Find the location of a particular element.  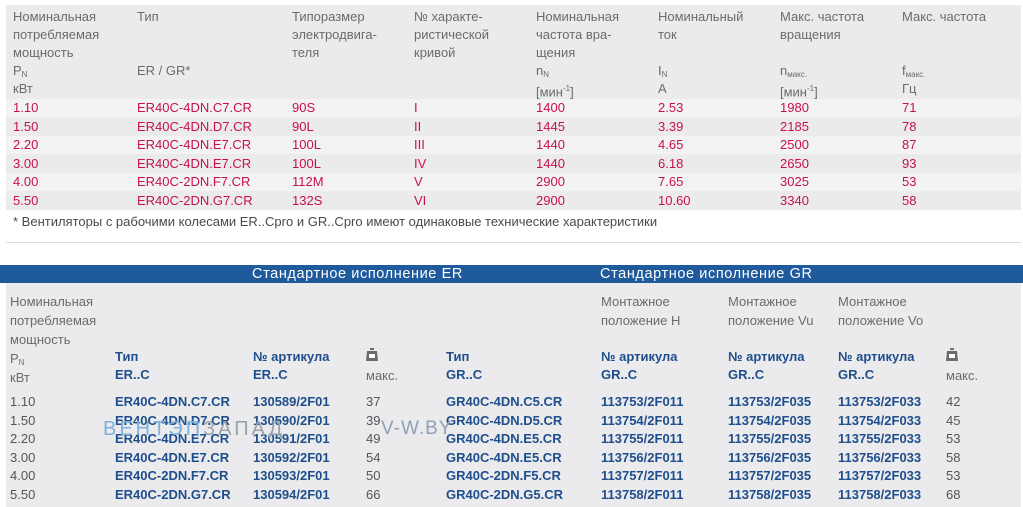

t2-cell-weight-gr: 45 is located at coordinates (953, 420).